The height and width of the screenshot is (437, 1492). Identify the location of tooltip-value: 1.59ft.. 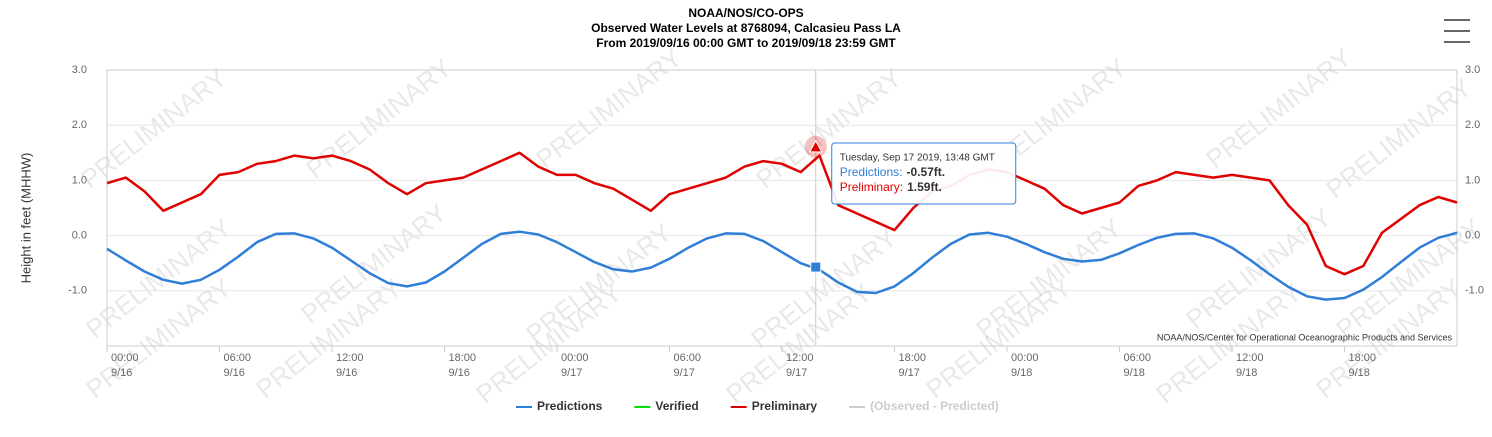
(924, 187).